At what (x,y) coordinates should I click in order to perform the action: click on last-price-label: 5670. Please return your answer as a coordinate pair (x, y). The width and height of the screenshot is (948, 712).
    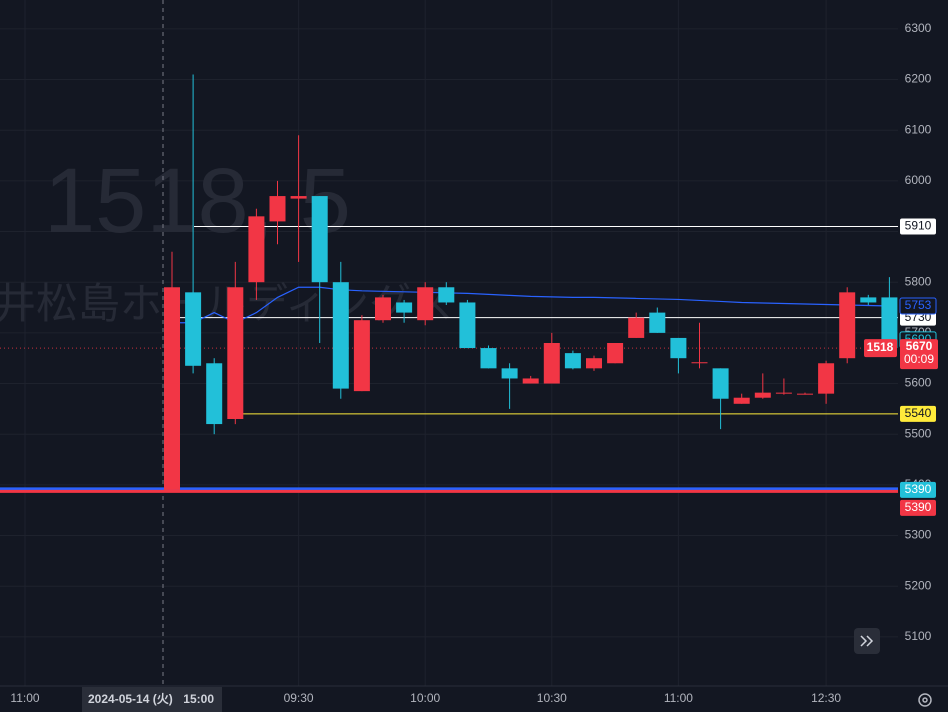
    Looking at the image, I should click on (919, 346).